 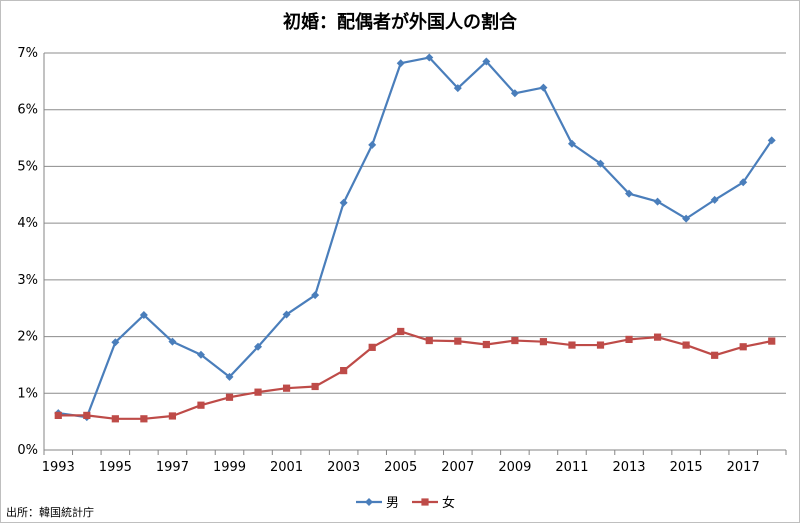 What do you see at coordinates (115, 467) in the screenshot?
I see `x-tick-label: 1995` at bounding box center [115, 467].